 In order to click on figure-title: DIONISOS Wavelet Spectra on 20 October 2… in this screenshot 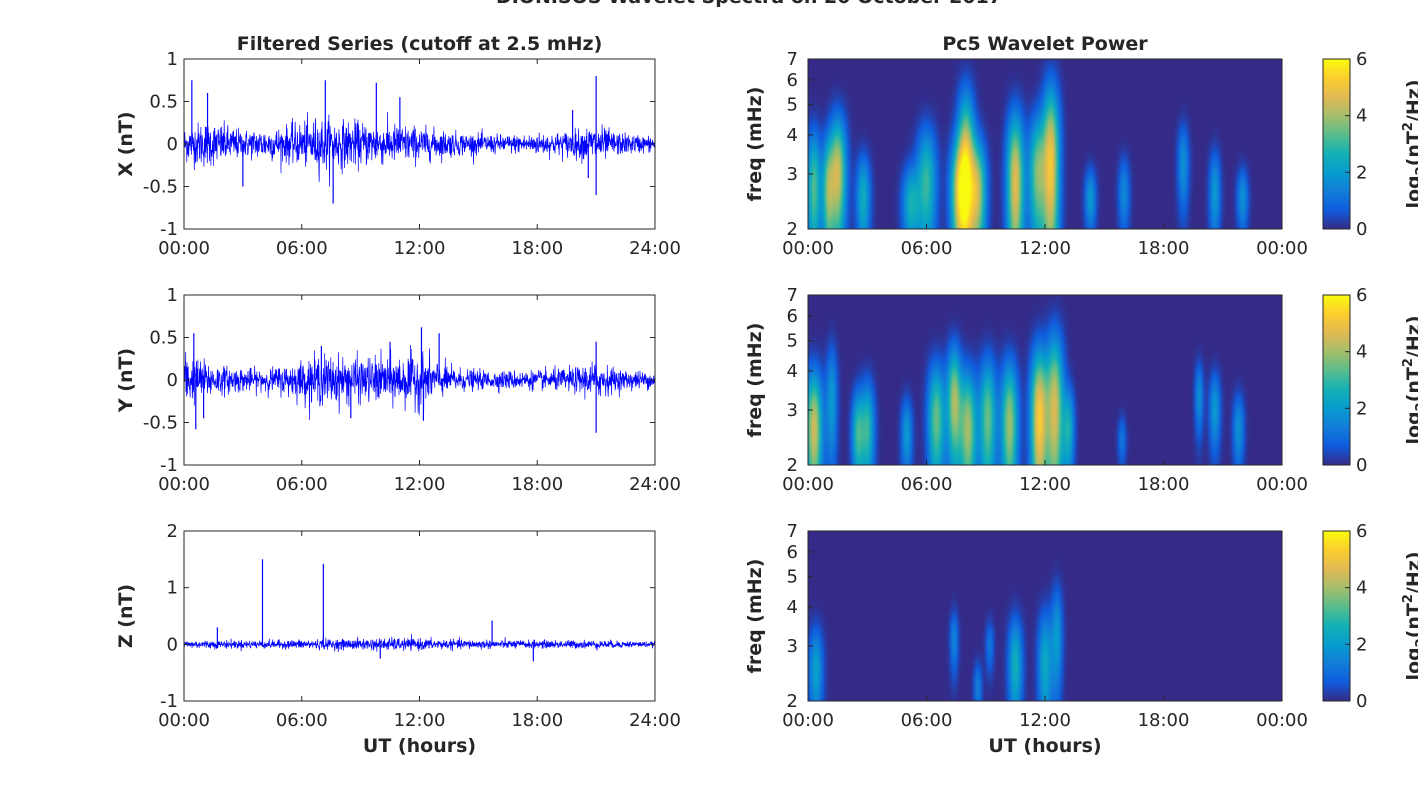, I will do `click(749, 4)`.